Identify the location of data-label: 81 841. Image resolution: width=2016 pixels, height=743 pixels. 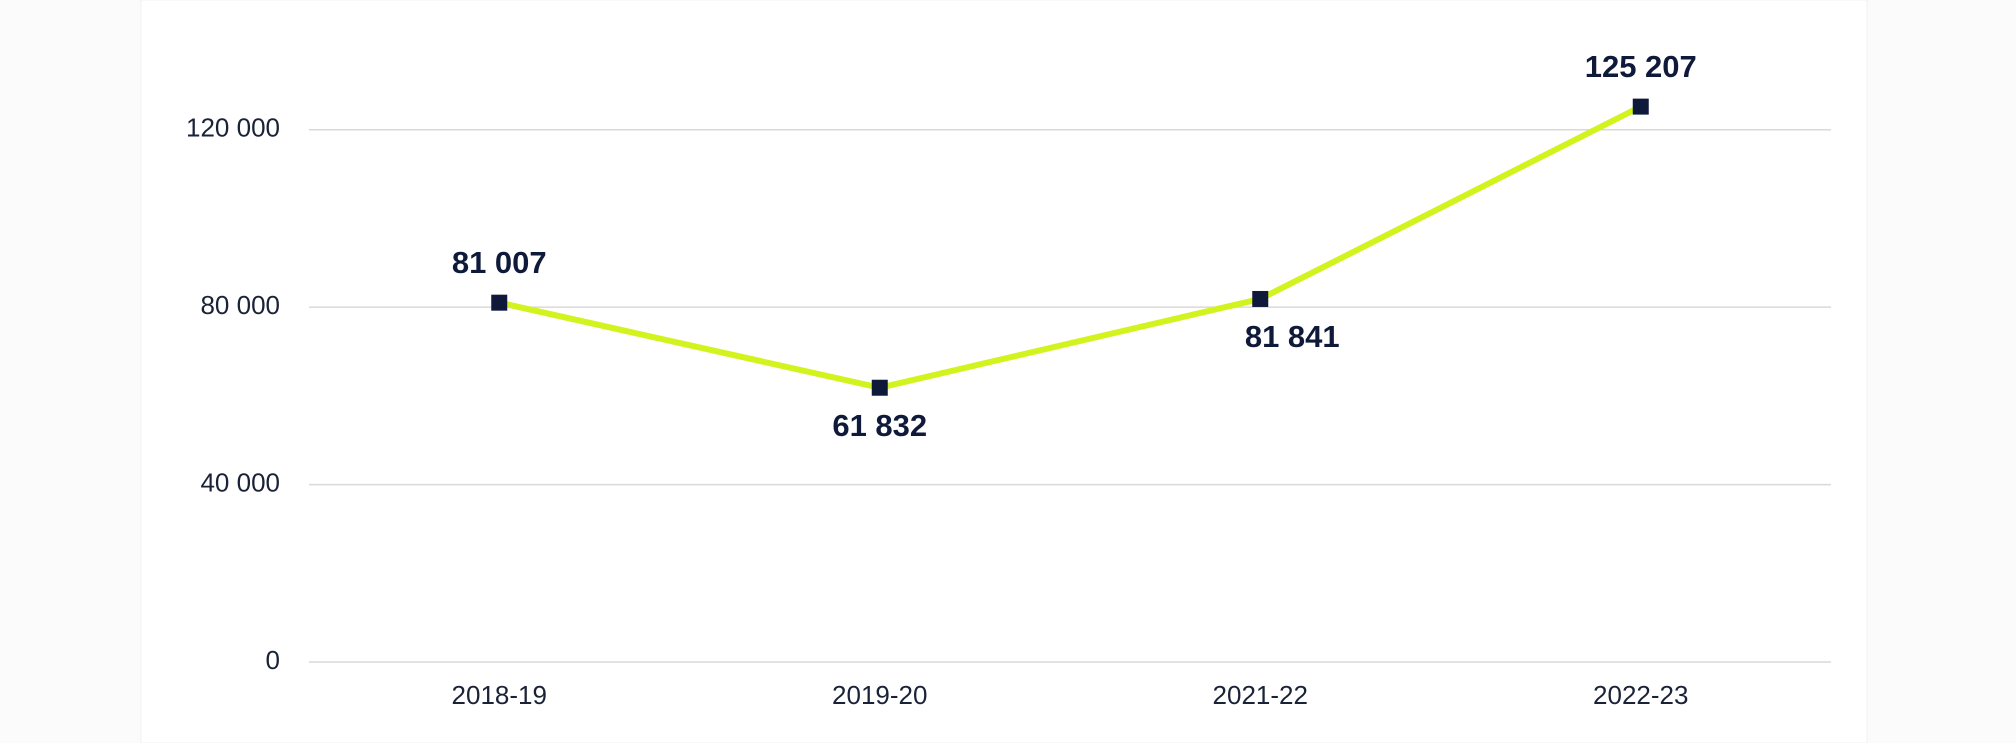
(1292, 336).